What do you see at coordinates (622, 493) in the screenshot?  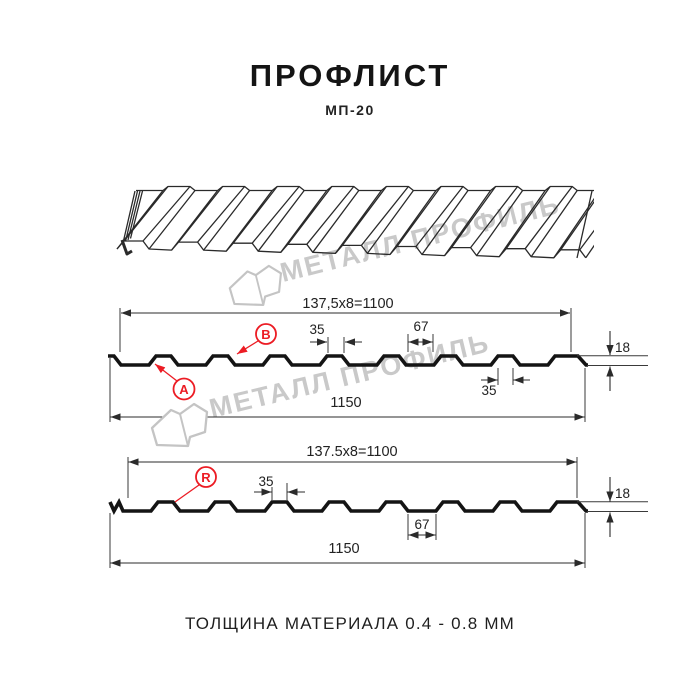 I see `dim-height-2: 18` at bounding box center [622, 493].